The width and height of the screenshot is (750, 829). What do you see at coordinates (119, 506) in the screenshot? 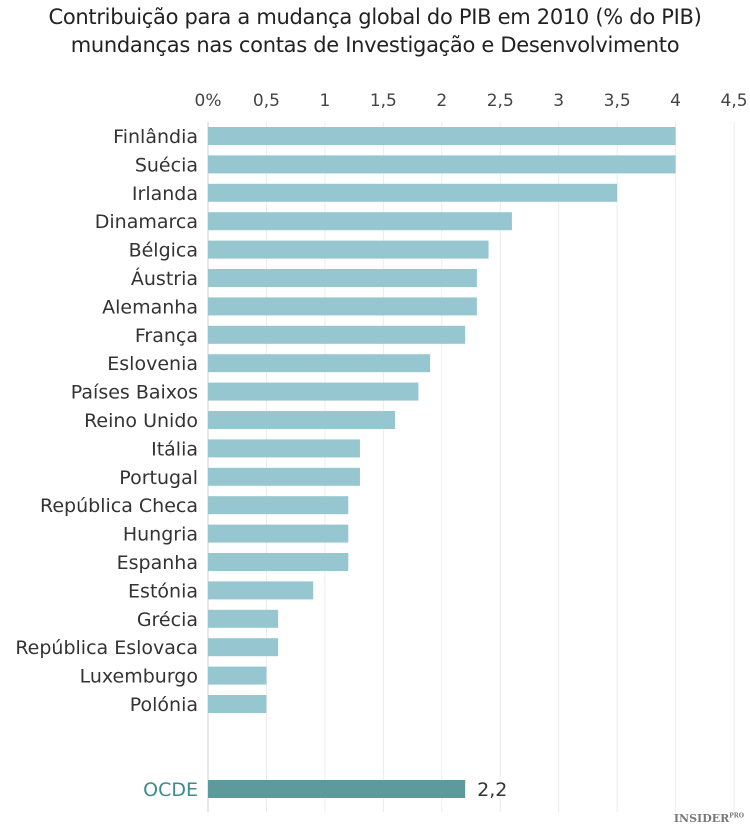
I see `category-label: República Checa` at bounding box center [119, 506].